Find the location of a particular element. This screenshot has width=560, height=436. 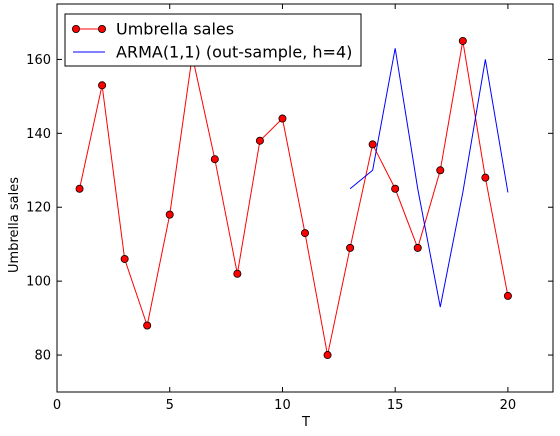

legend-label-2: ARMA(1,1) (out-sample, h=4) is located at coordinates (234, 52).